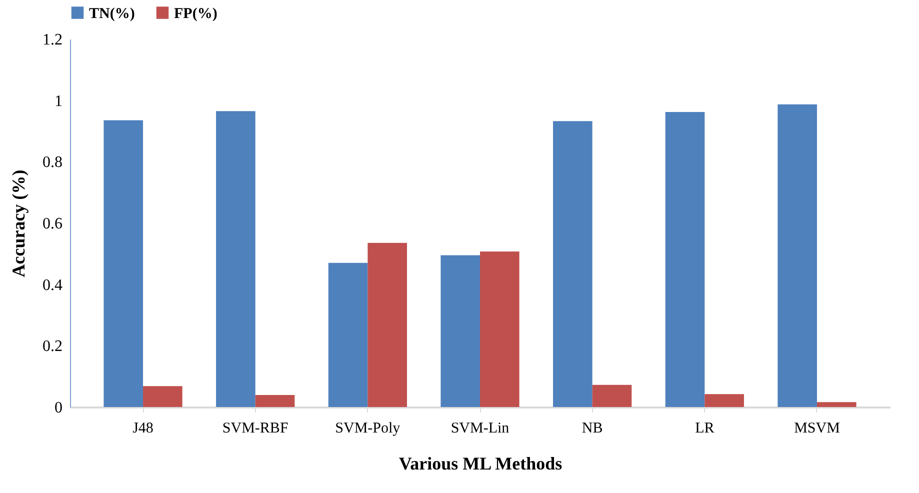  Describe the element at coordinates (18, 224) in the screenshot. I see `y-axis-title: Accuracy (%)` at that location.